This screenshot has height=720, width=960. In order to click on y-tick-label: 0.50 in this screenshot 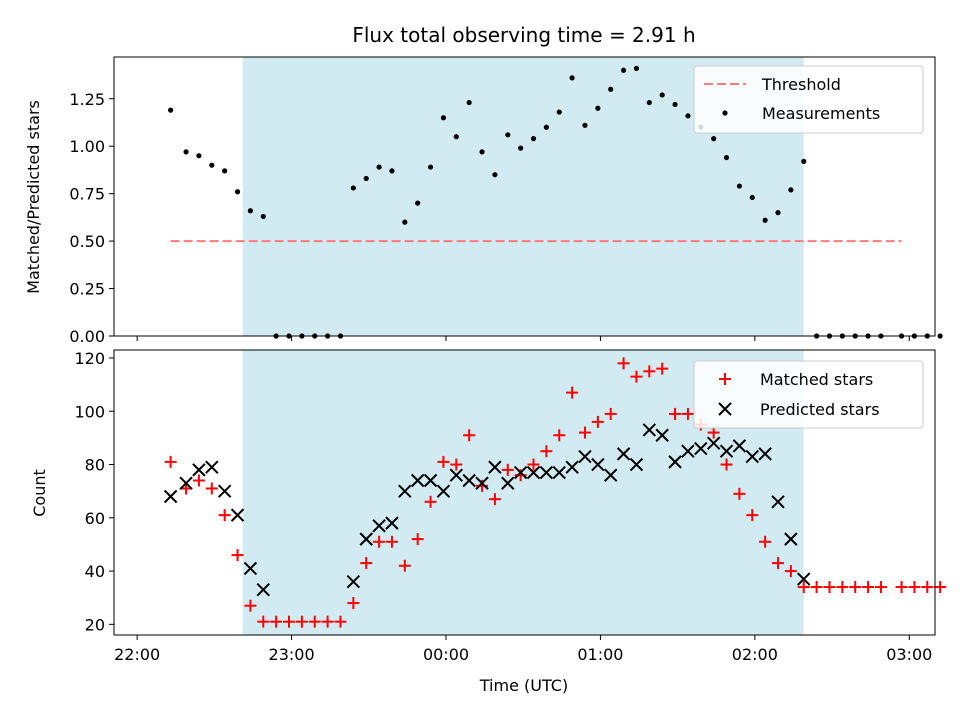, I will do `click(87, 241)`.